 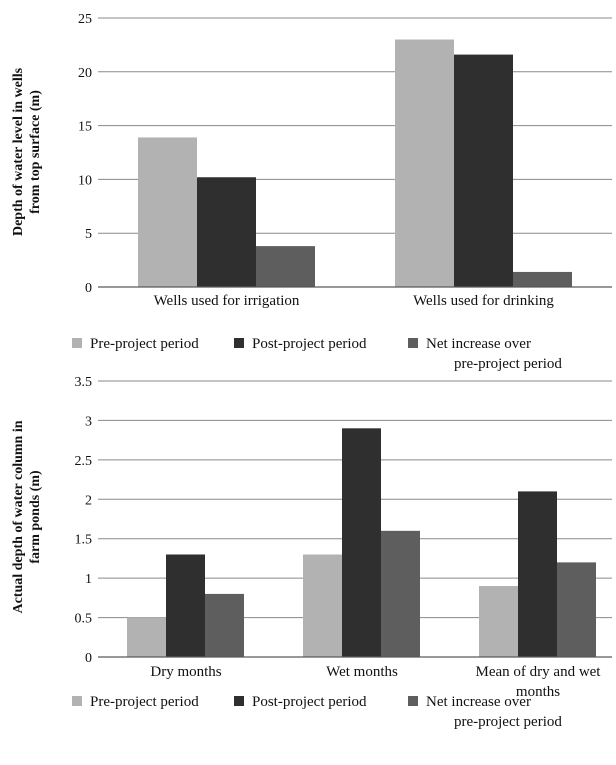 What do you see at coordinates (88, 579) in the screenshot?
I see `y-tick-label: 1` at bounding box center [88, 579].